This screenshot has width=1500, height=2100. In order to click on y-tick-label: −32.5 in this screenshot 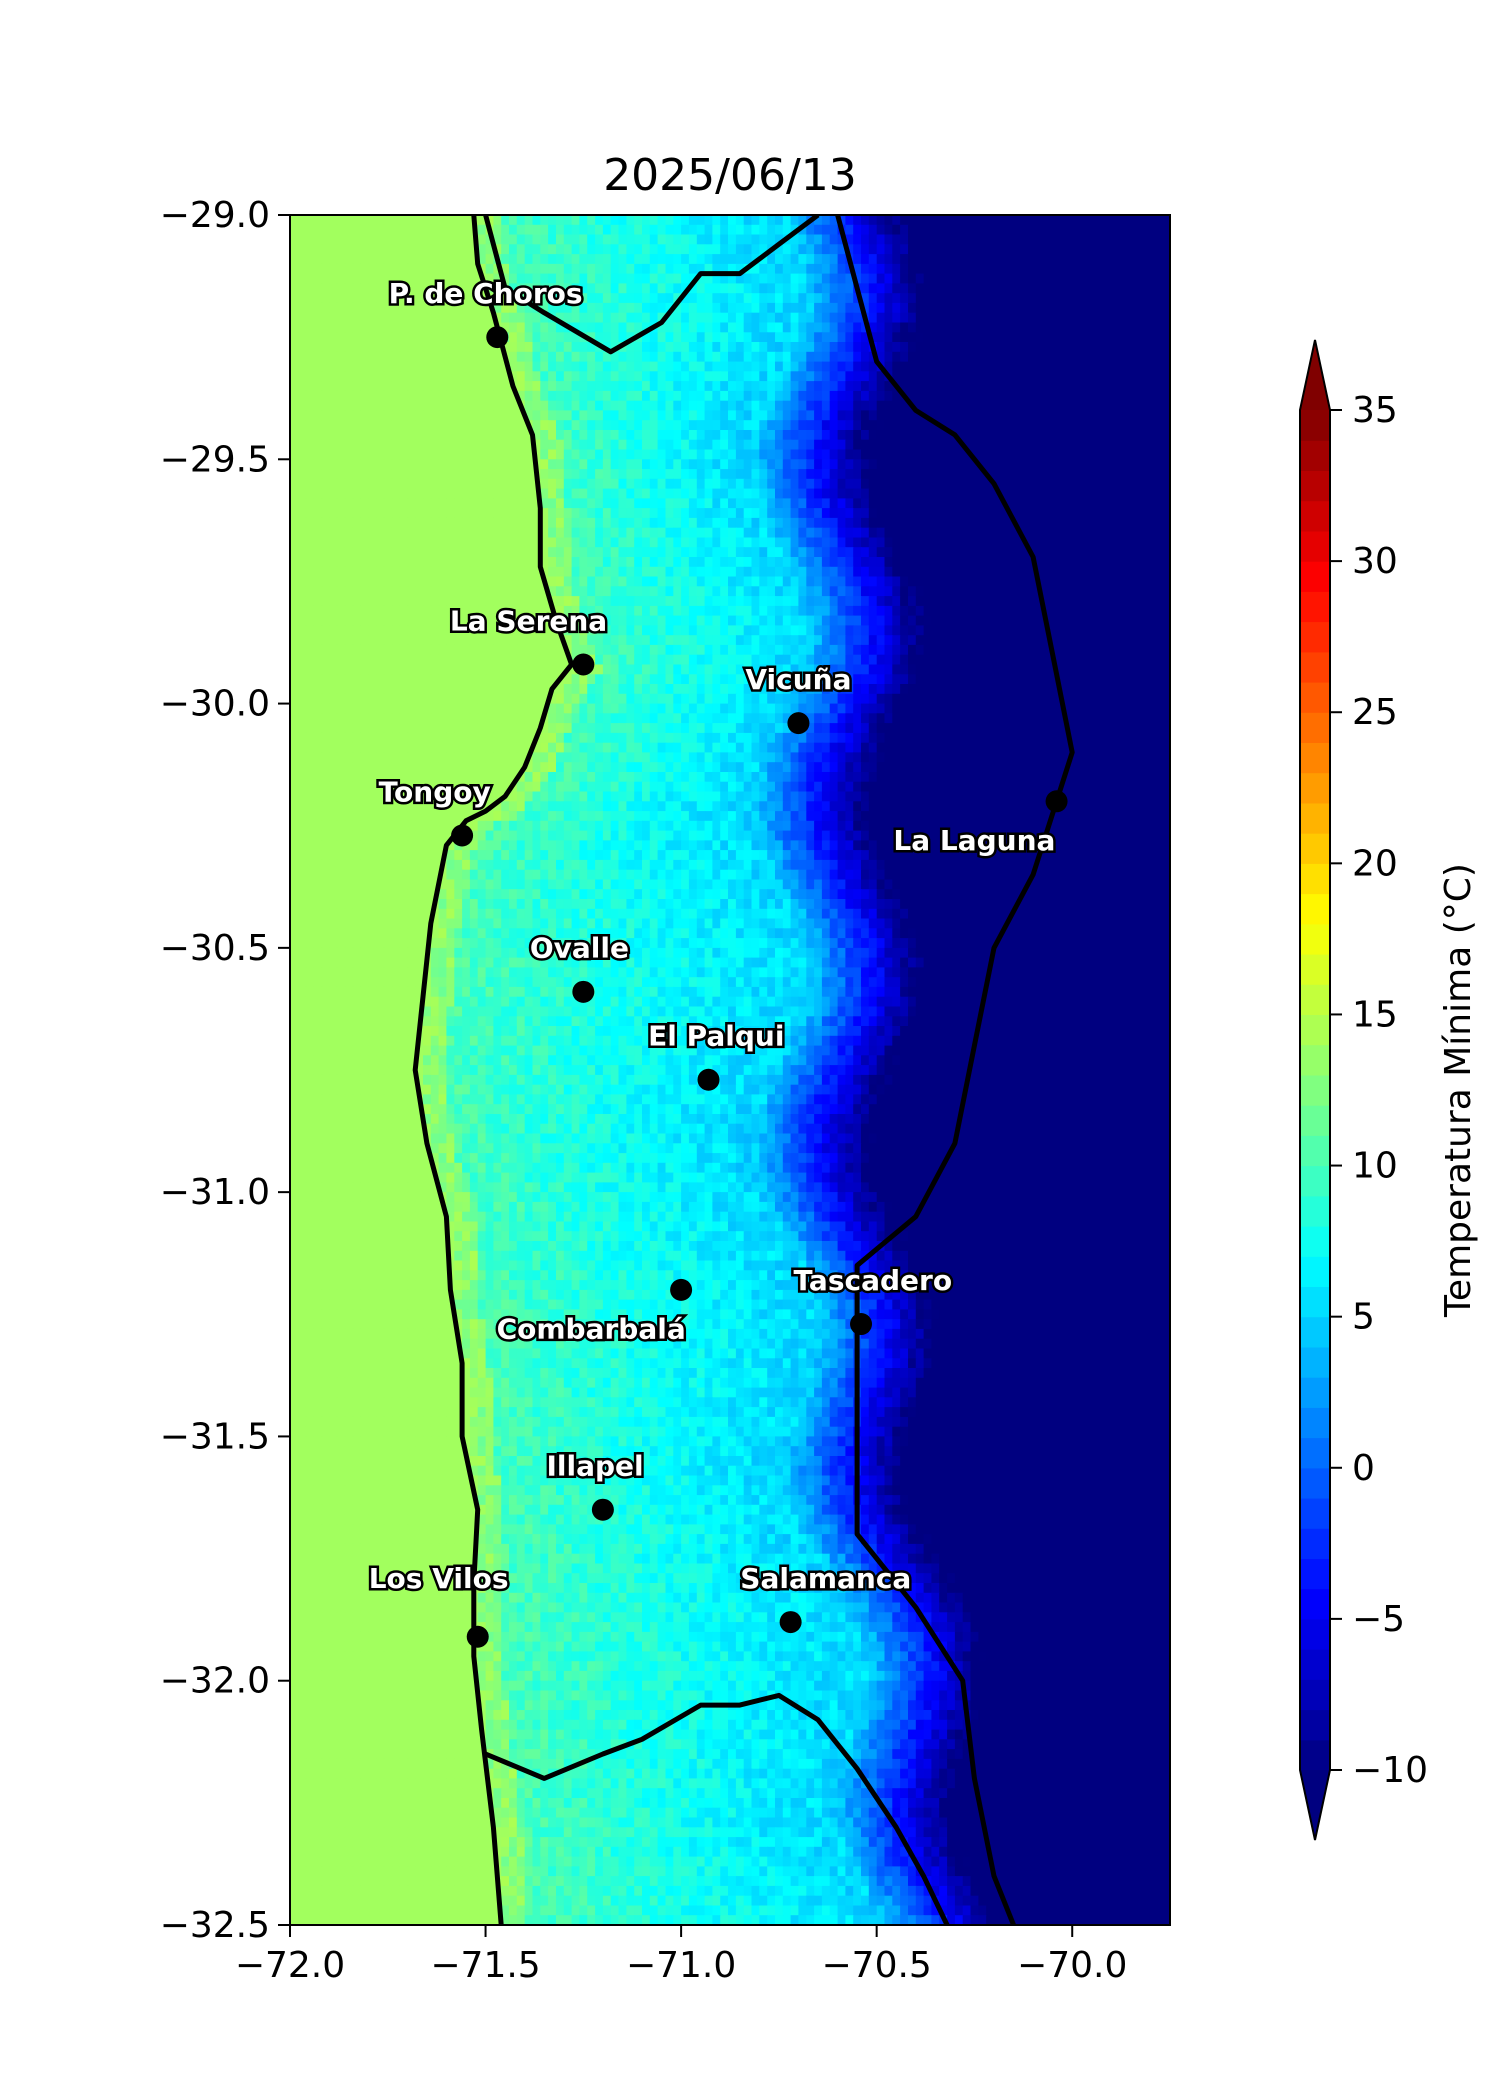, I will do `click(215, 1925)`.